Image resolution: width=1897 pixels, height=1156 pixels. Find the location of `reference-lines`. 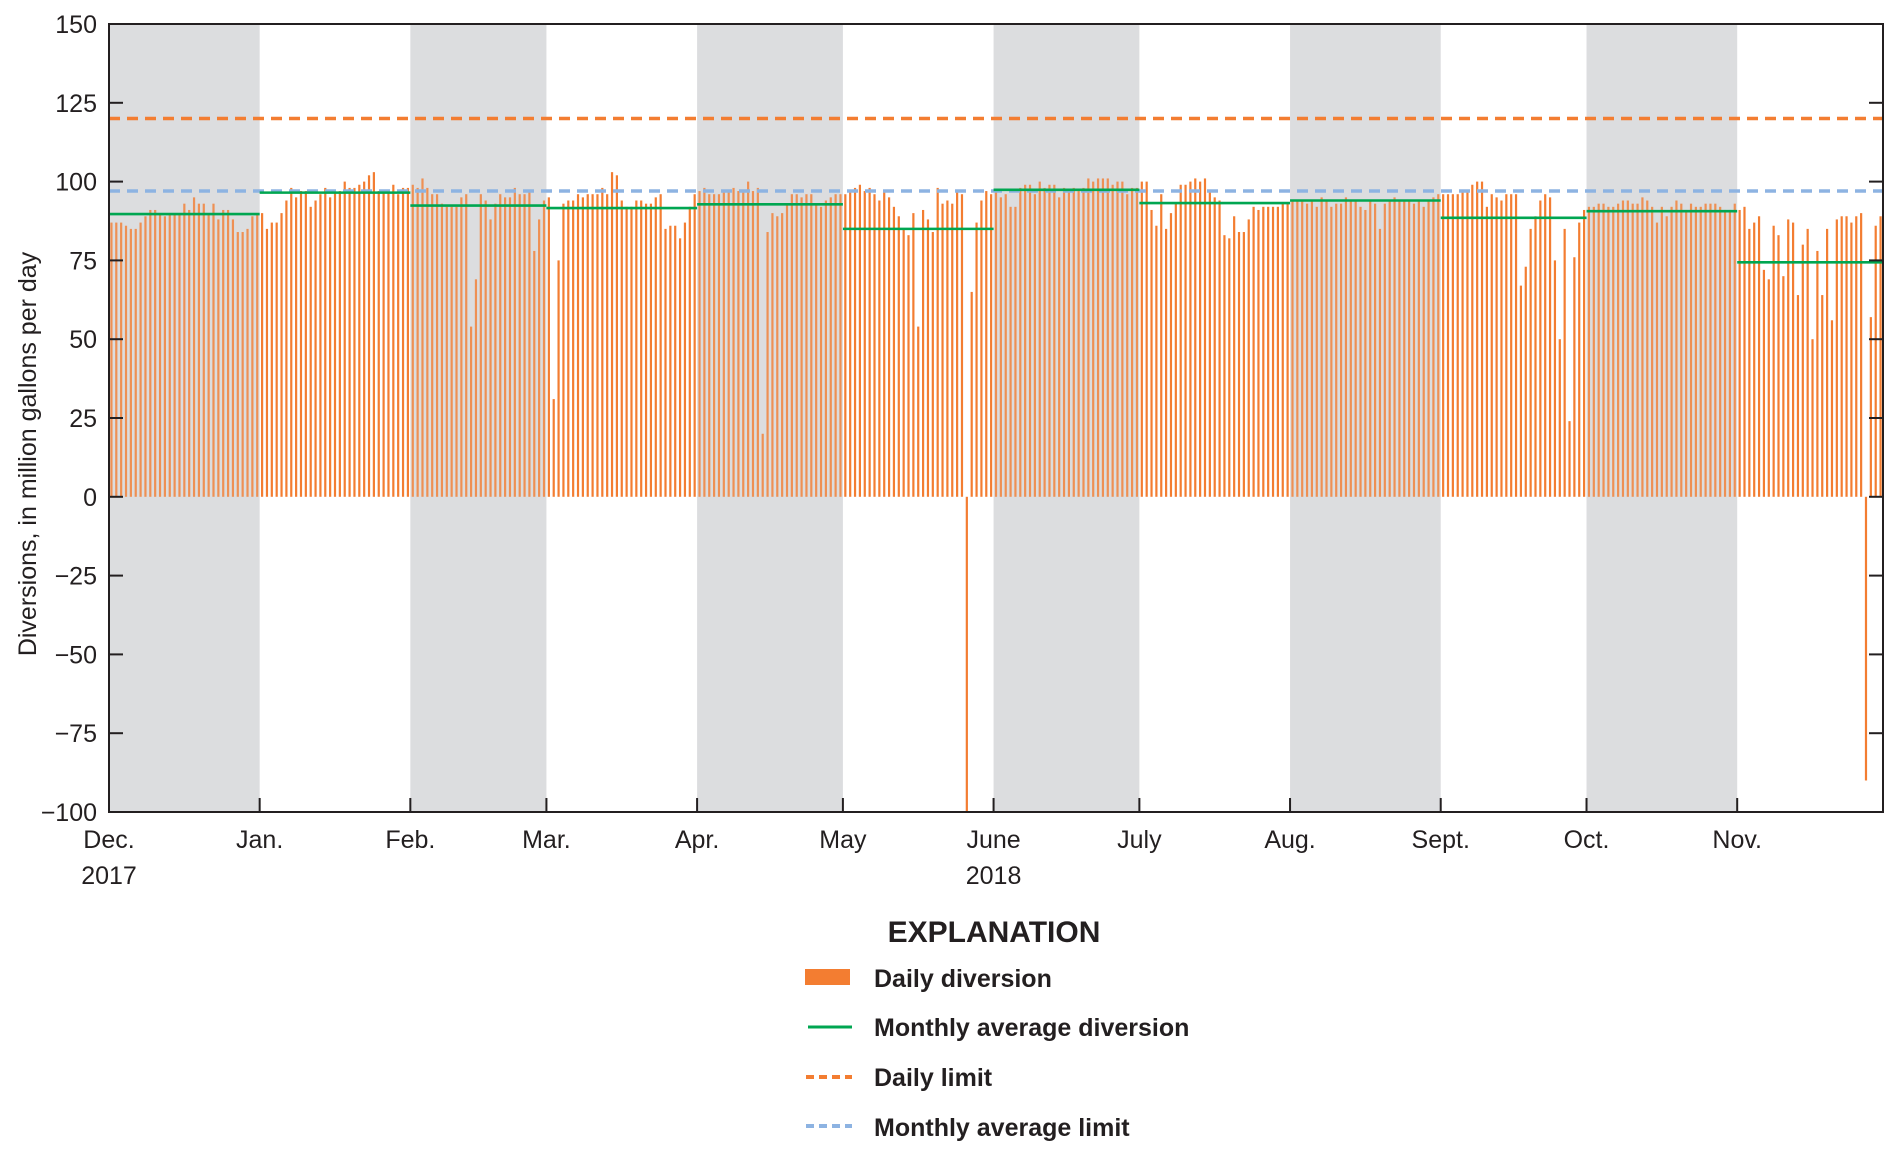

reference-lines is located at coordinates (996, 190).